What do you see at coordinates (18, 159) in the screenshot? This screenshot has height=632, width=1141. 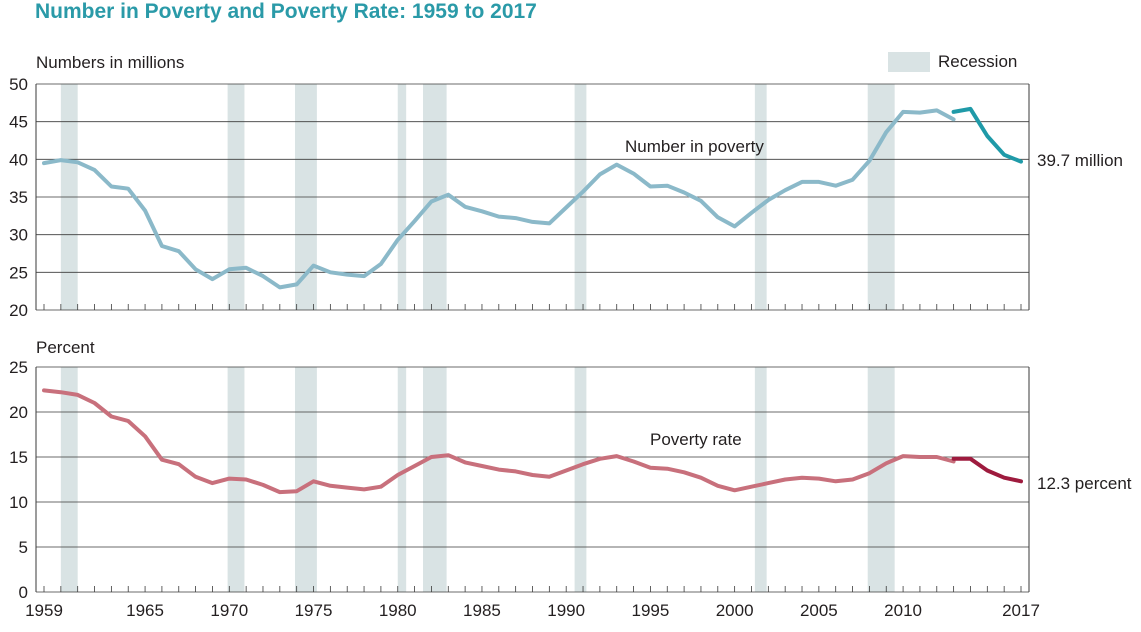 I see `y-tick-label: 40` at bounding box center [18, 159].